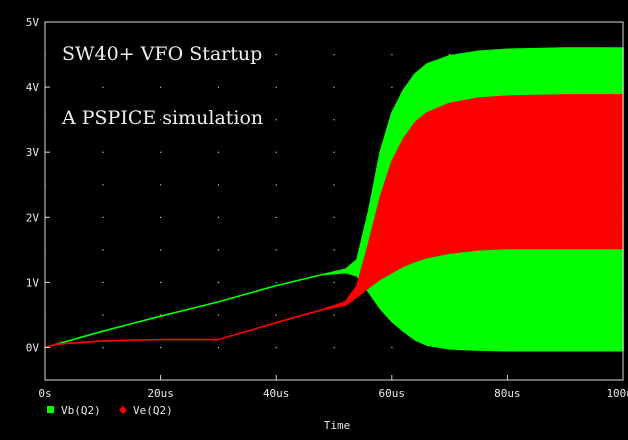 This screenshot has width=628, height=440. I want to click on x-tick-label: 0s, so click(44, 393).